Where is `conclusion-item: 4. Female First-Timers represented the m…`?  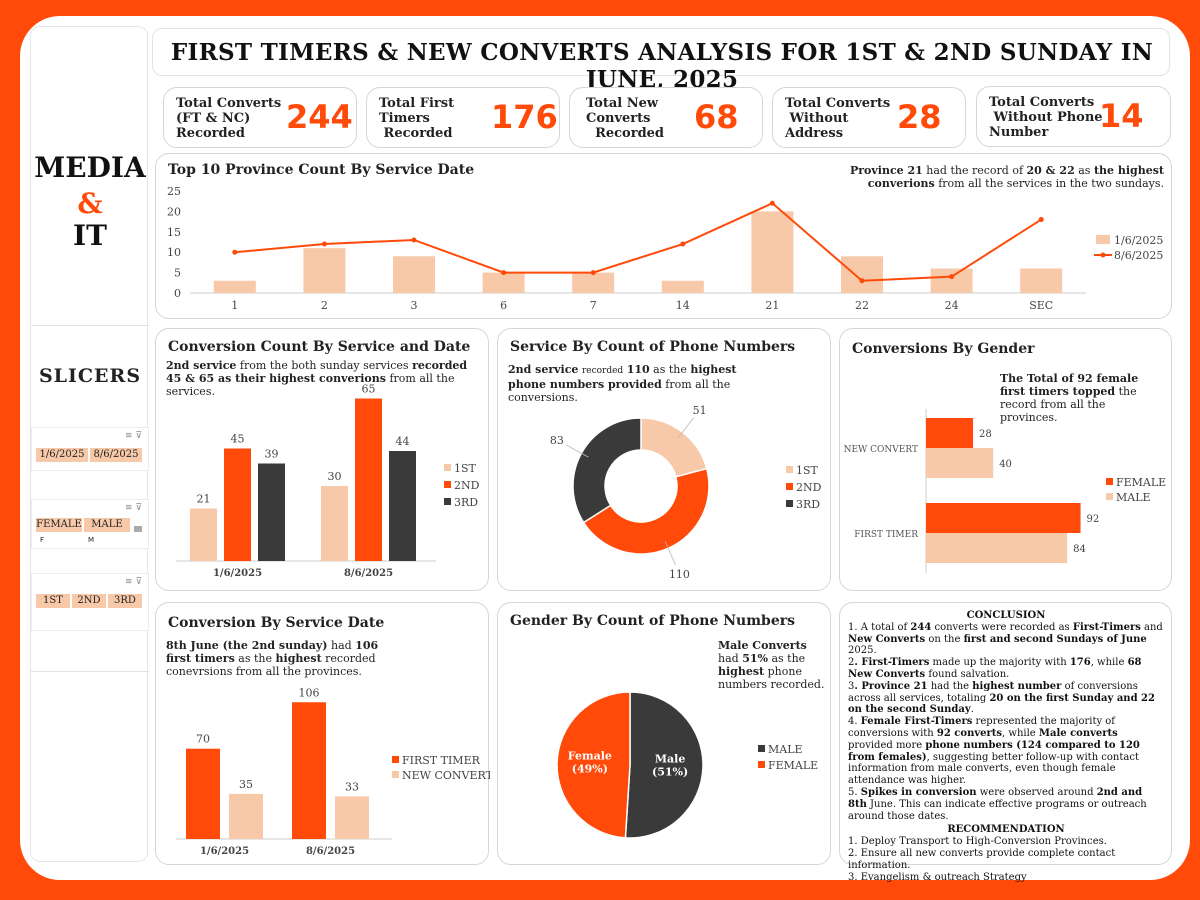 conclusion-item: 4. Female First-Timers represented the m… is located at coordinates (994, 751).